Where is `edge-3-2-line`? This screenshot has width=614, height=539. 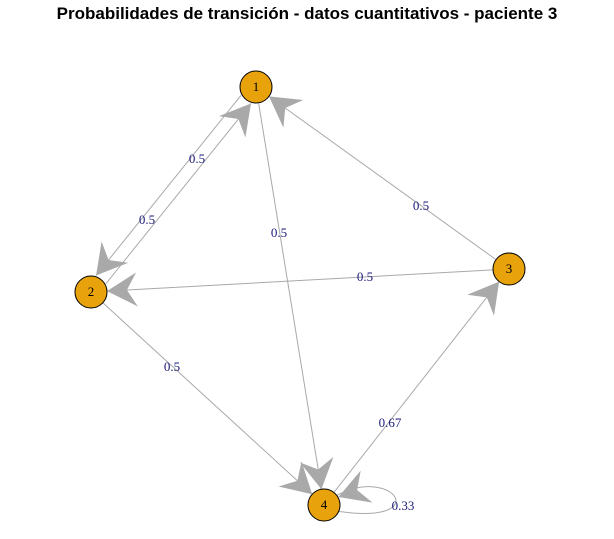
edge-3-2-line is located at coordinates (300, 280).